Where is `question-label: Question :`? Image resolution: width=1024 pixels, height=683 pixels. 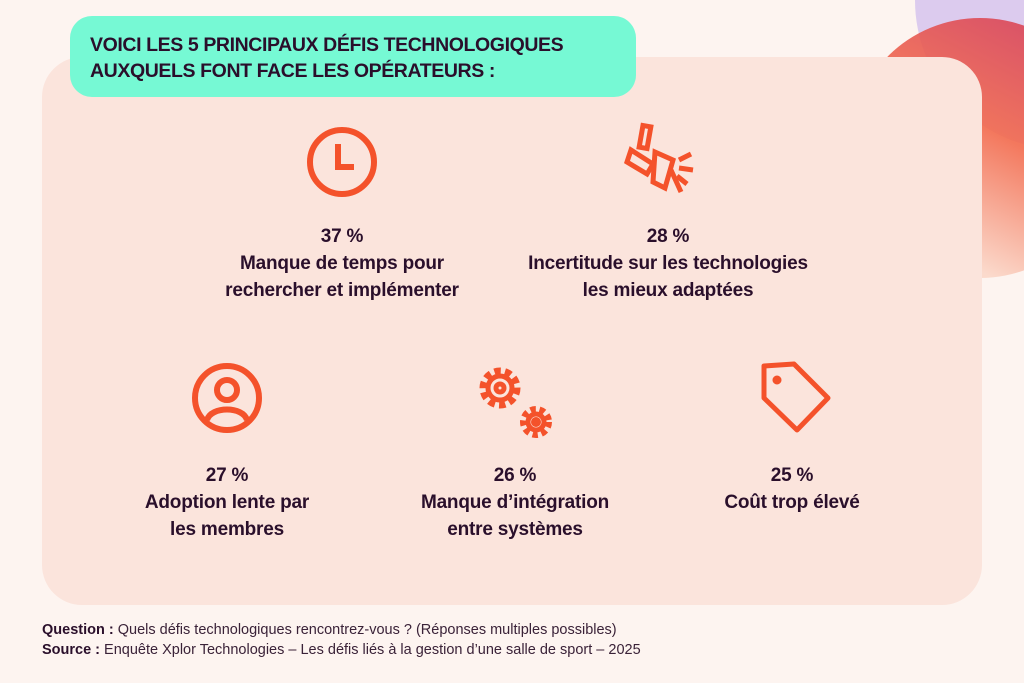 question-label: Question : is located at coordinates (78, 630).